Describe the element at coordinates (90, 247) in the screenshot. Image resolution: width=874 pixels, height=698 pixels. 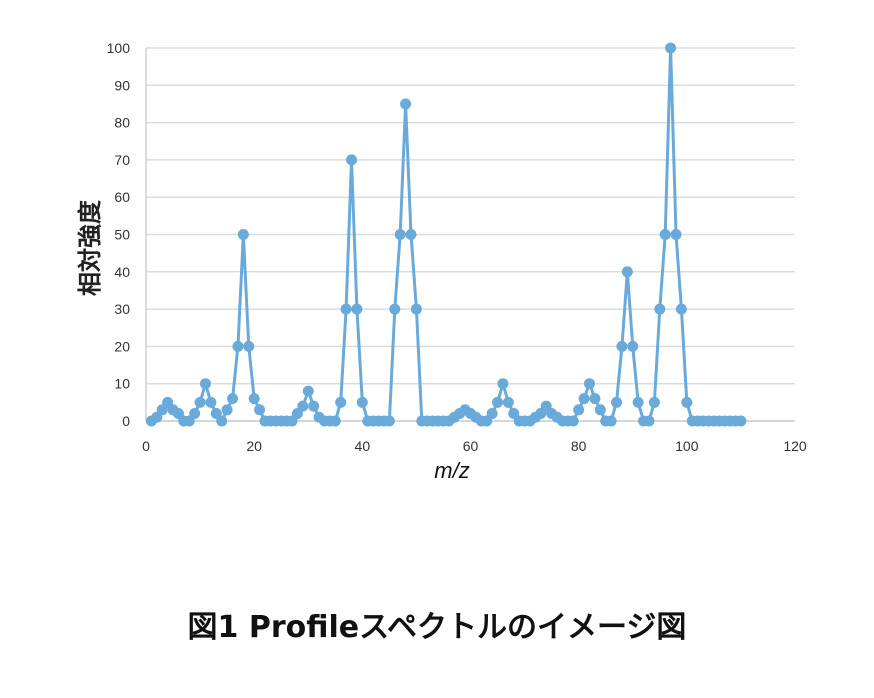
I see `y-axis-label: 相対強度` at that location.